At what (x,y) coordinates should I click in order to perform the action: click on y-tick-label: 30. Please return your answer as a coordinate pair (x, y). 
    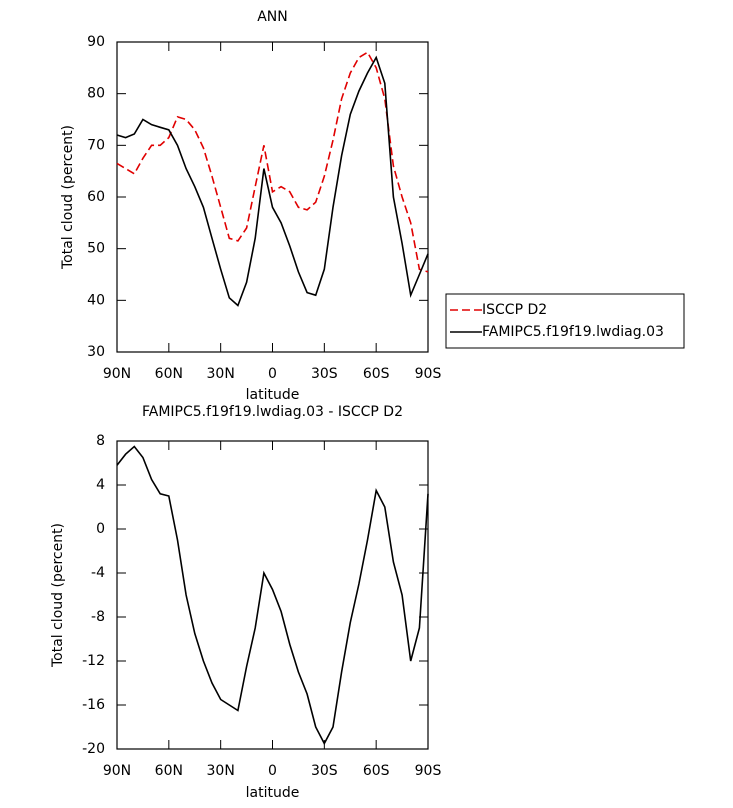
    Looking at the image, I should click on (96, 352).